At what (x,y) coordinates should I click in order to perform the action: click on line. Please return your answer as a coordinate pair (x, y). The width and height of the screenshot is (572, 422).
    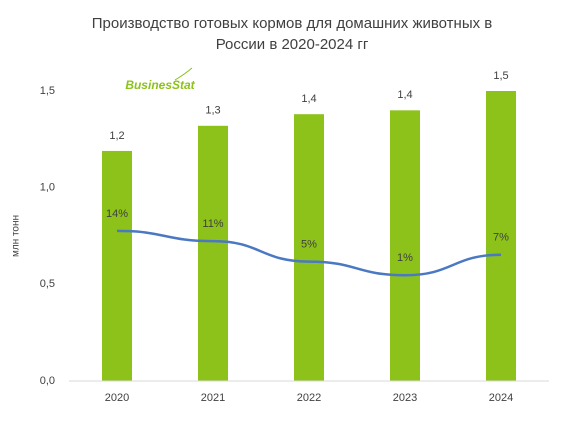
    Looking at the image, I should click on (309, 253).